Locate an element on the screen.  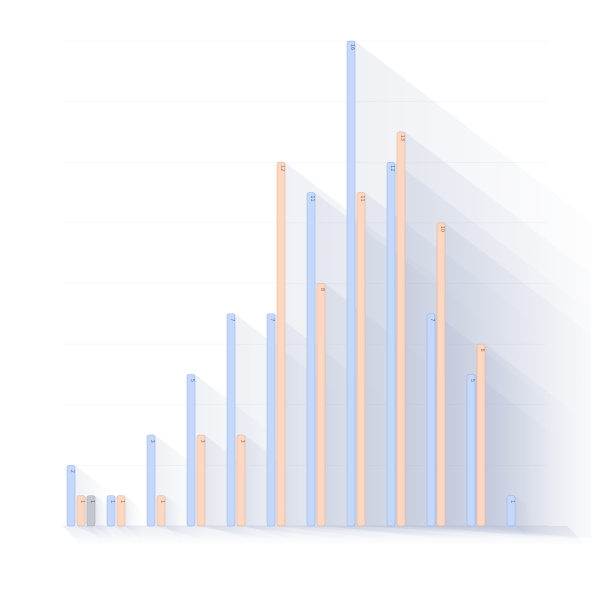
bar-value-label: 16 is located at coordinates (352, 47).